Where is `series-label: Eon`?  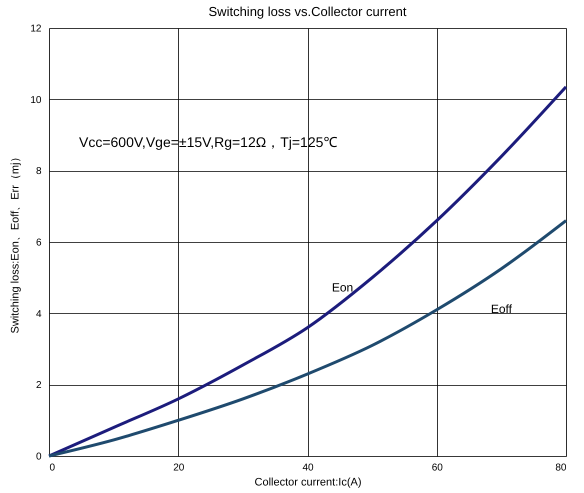 series-label: Eon is located at coordinates (343, 287).